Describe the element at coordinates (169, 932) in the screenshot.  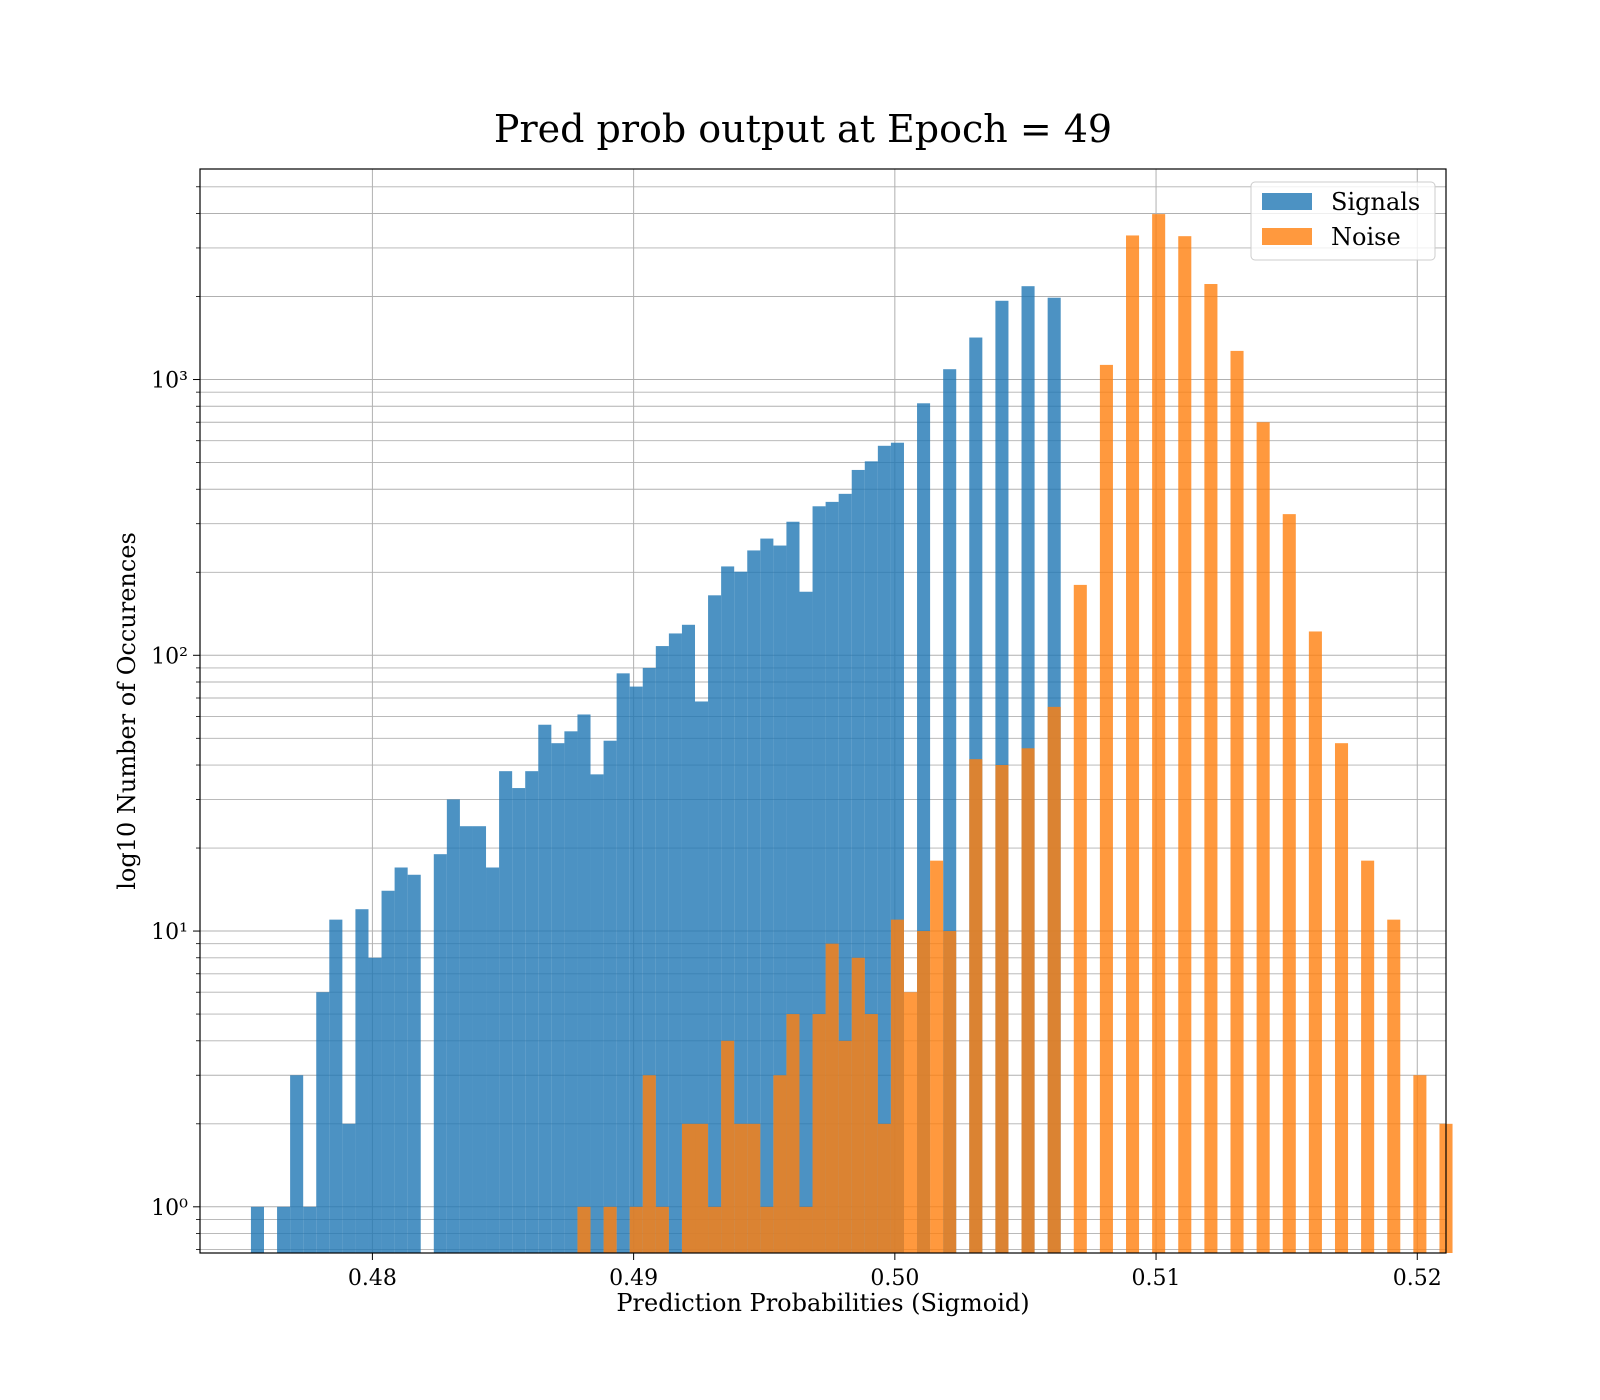
I see `y-tick-label: 10¹` at that location.